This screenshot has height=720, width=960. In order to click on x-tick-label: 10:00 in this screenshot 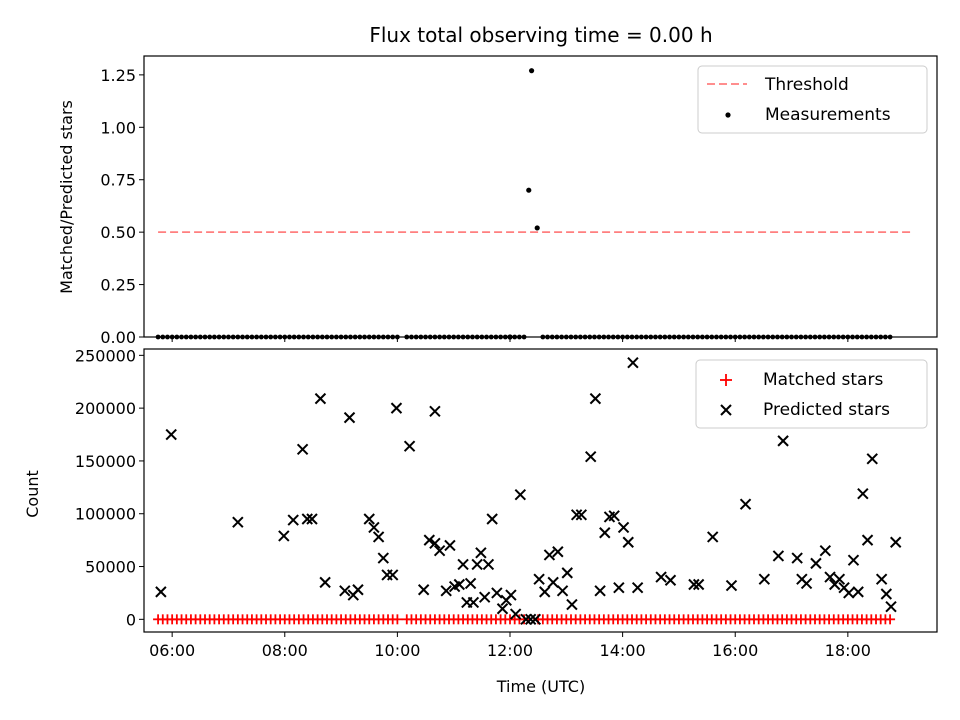, I will do `click(397, 650)`.